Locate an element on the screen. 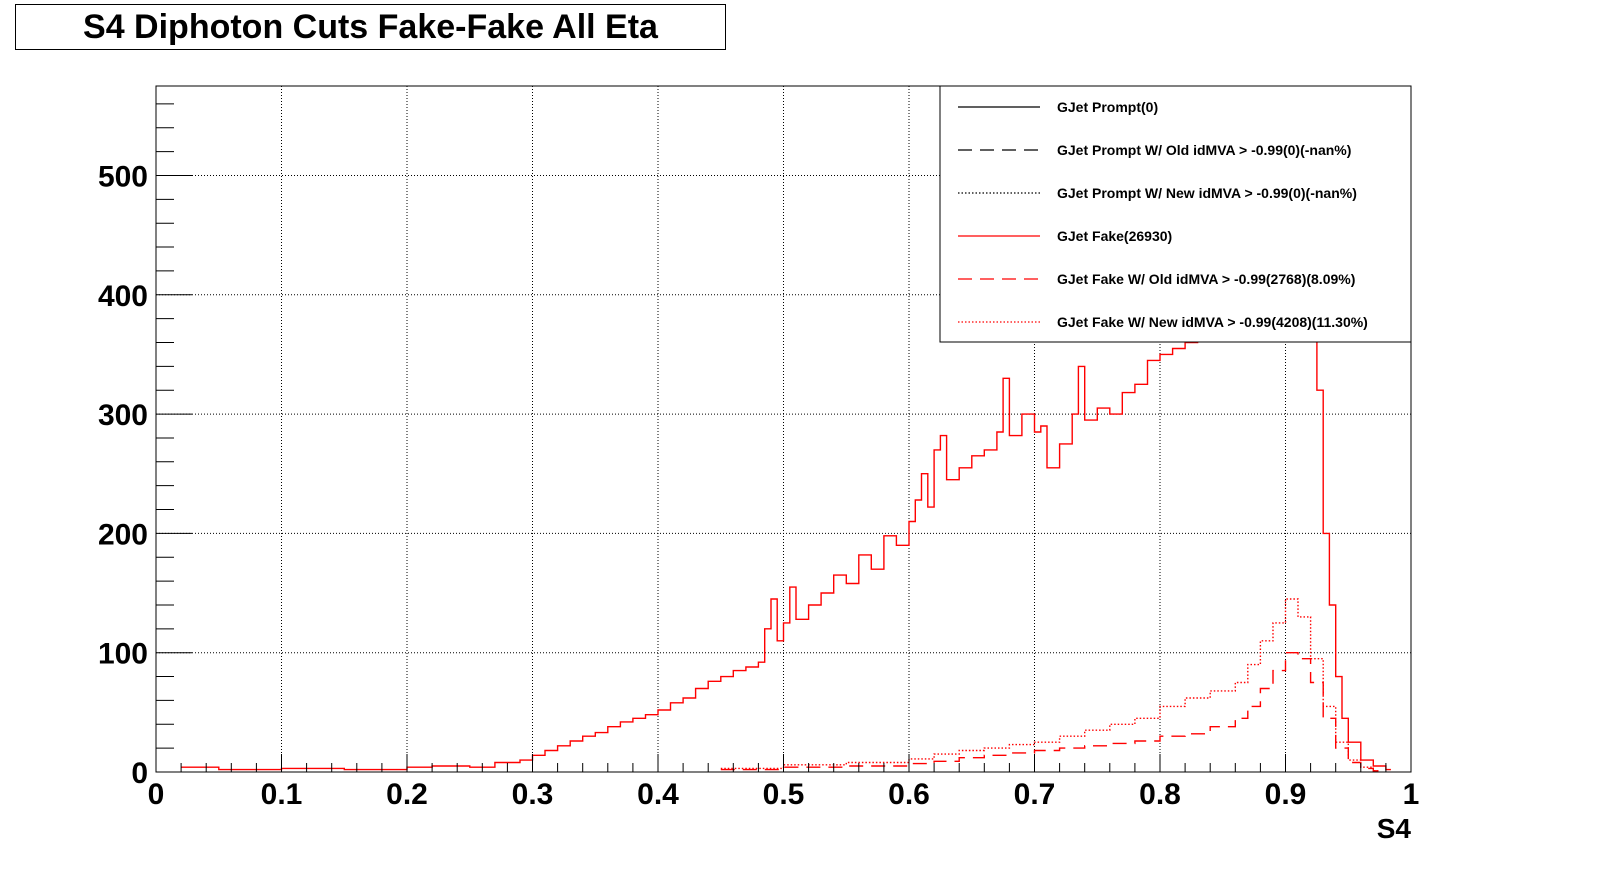 This screenshot has width=1598, height=874. y-tick-label: 0 is located at coordinates (139, 773).